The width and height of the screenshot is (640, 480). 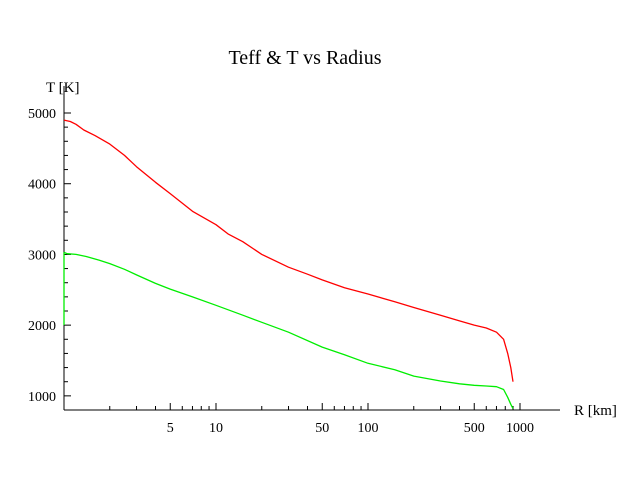 I want to click on y-tick-label: 1000, so click(x=42, y=397).